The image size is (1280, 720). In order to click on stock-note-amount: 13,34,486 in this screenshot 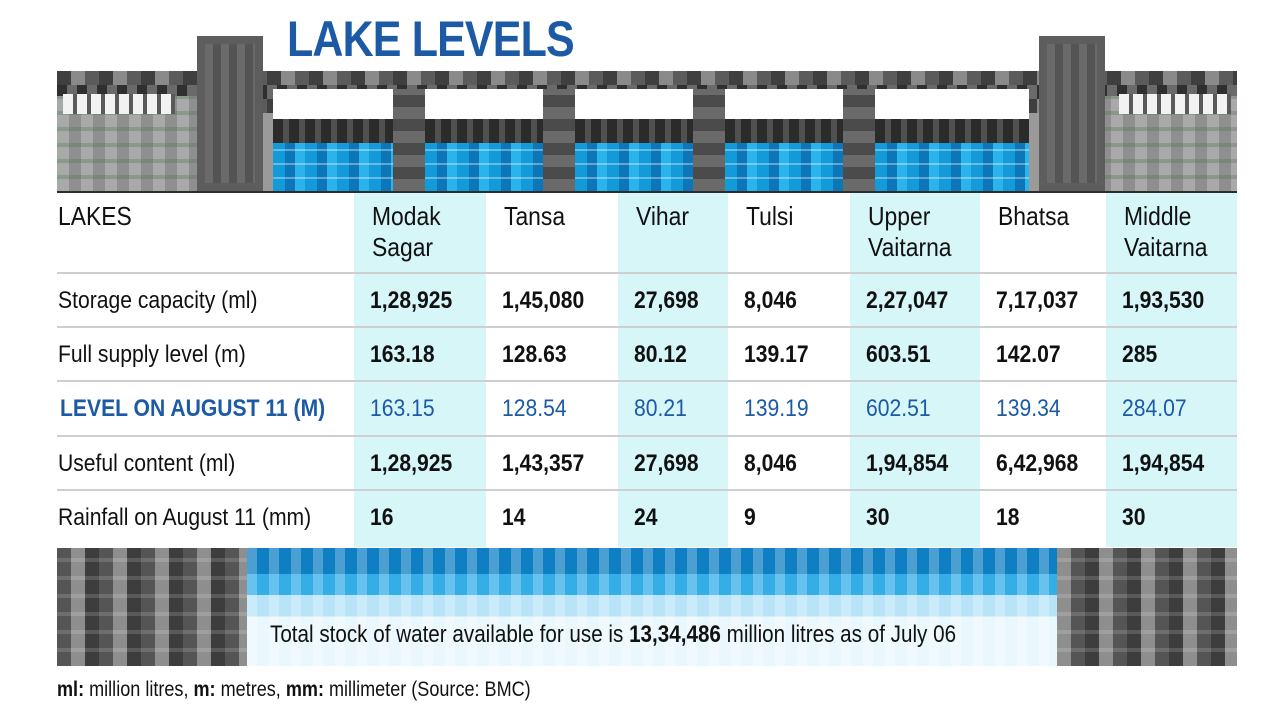, I will do `click(675, 634)`.